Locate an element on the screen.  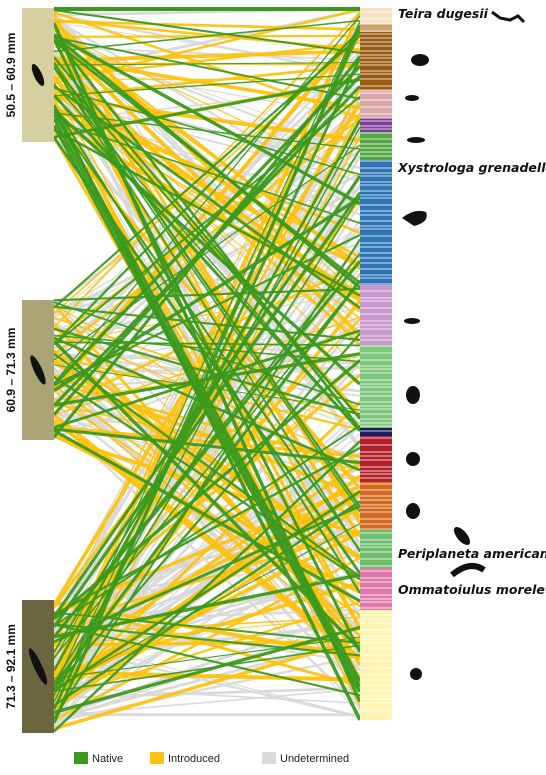
legend-label: Undetermined is located at coordinates (314, 759).